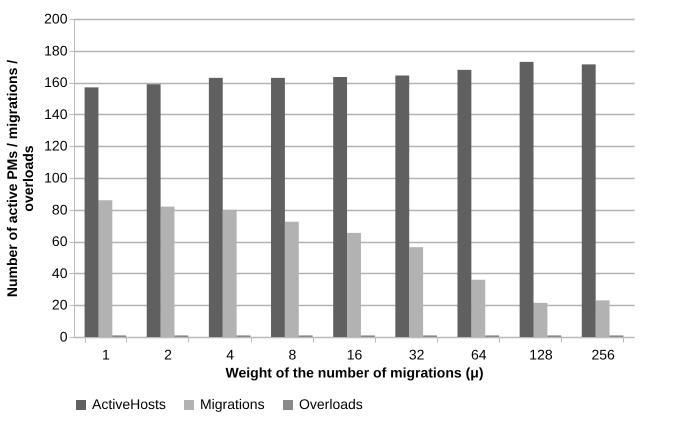  What do you see at coordinates (292, 354) in the screenshot?
I see `x-tick-label: 8` at bounding box center [292, 354].